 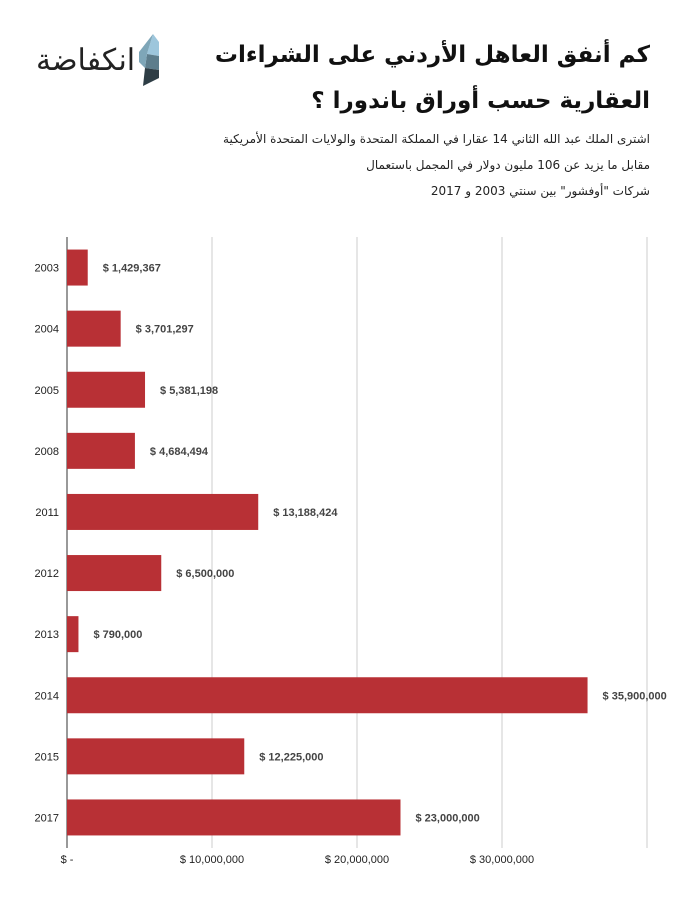 I want to click on subtitle-line: شركات "أوفشور" بين سنتي 2003 و 2017, so click(x=540, y=191).